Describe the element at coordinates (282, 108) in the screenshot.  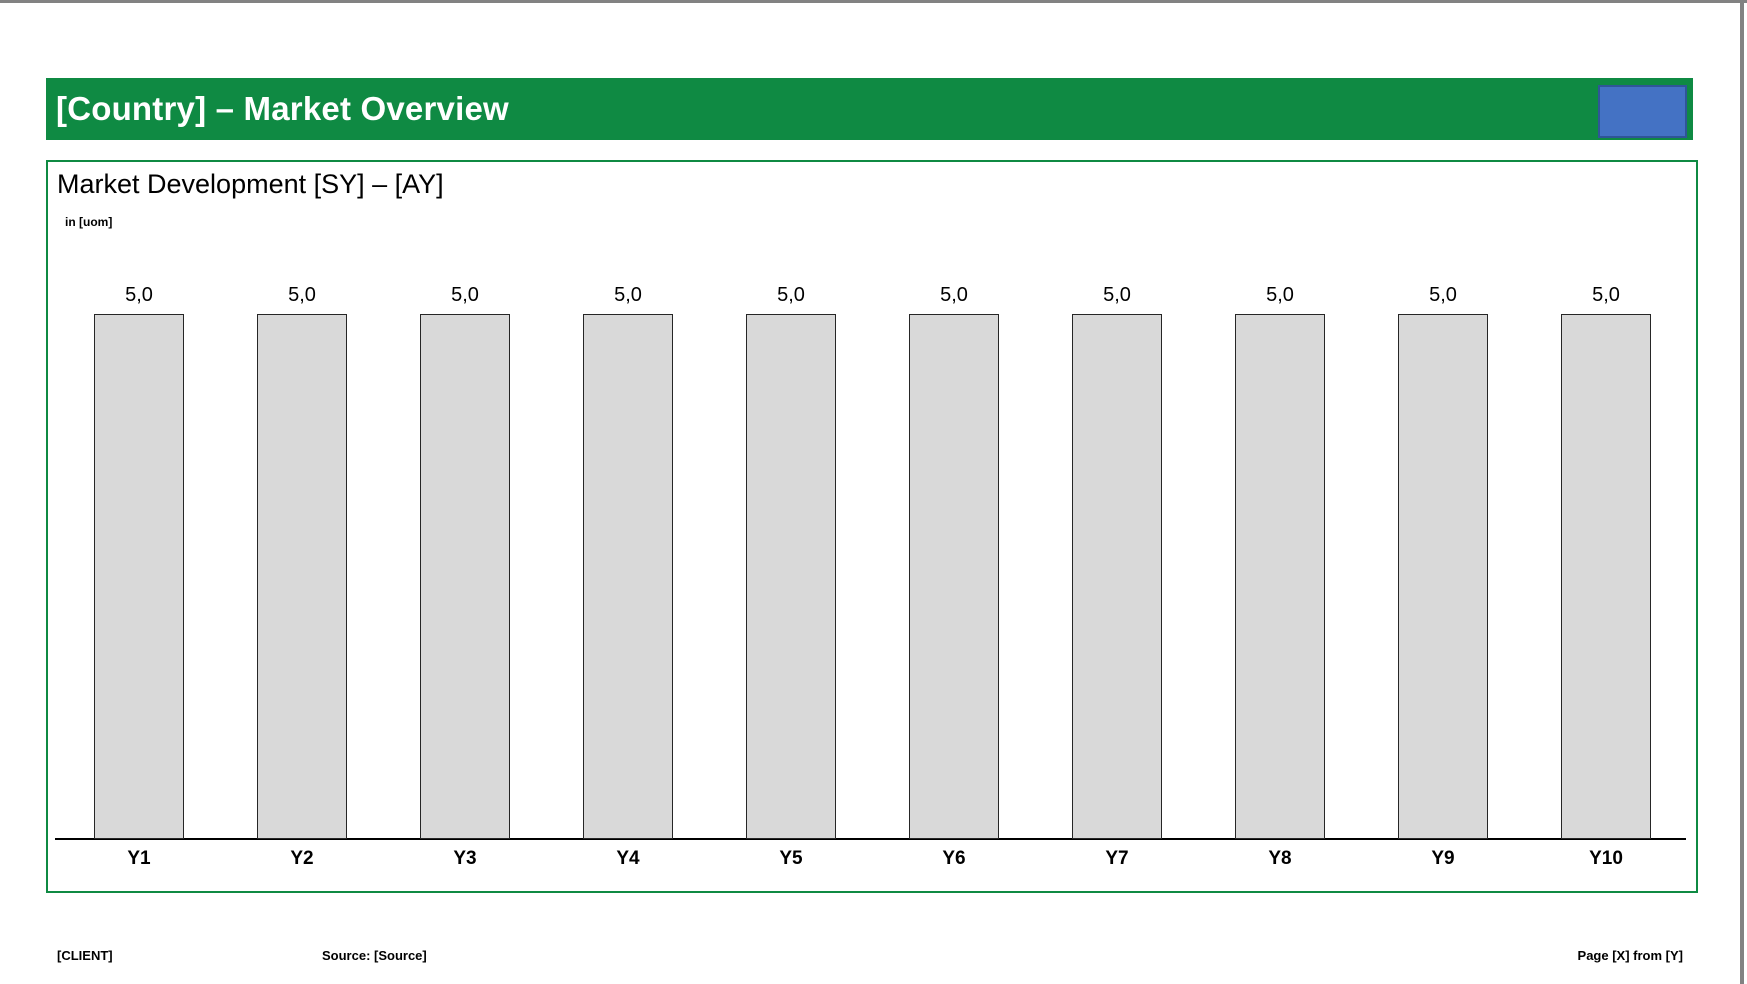
I see `slide-title: [Country] – Market Overview` at that location.